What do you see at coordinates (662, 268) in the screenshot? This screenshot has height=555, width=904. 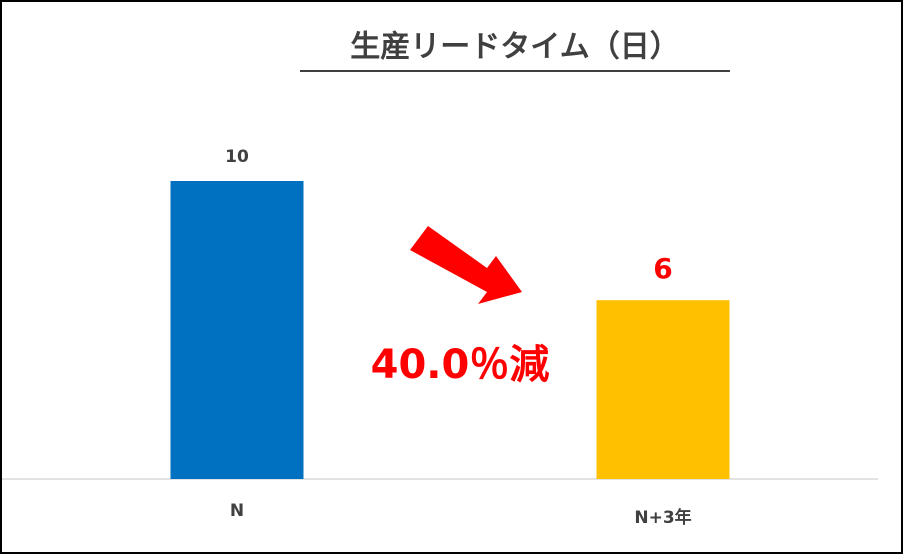 I see `data-label: 6` at bounding box center [662, 268].